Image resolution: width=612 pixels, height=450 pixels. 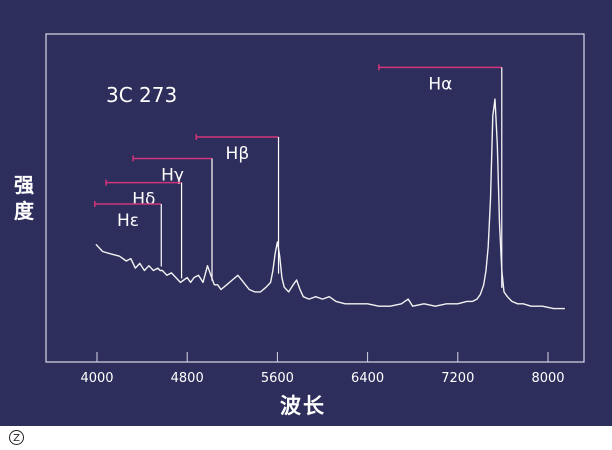 I want to click on x-tick-label: 5600, so click(x=277, y=378).